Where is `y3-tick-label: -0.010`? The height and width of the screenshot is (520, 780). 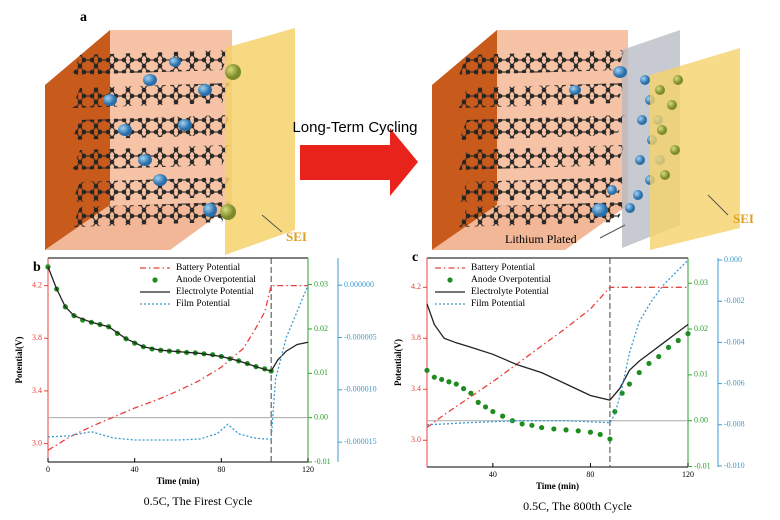 y3-tick-label: -0.010 is located at coordinates (734, 465).